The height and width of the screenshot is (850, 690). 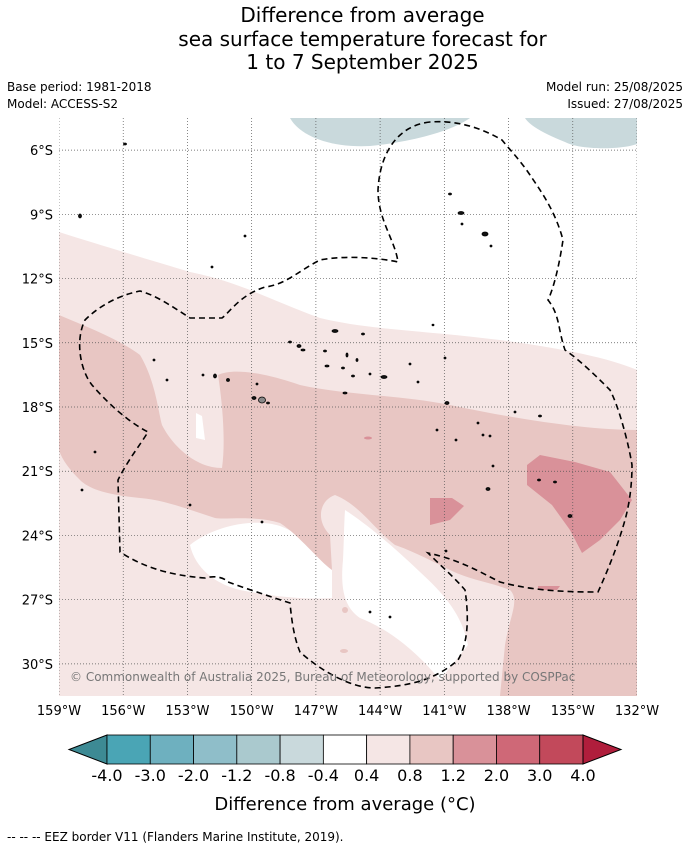 I want to click on longitude-label: 144°W, so click(x=380, y=711).